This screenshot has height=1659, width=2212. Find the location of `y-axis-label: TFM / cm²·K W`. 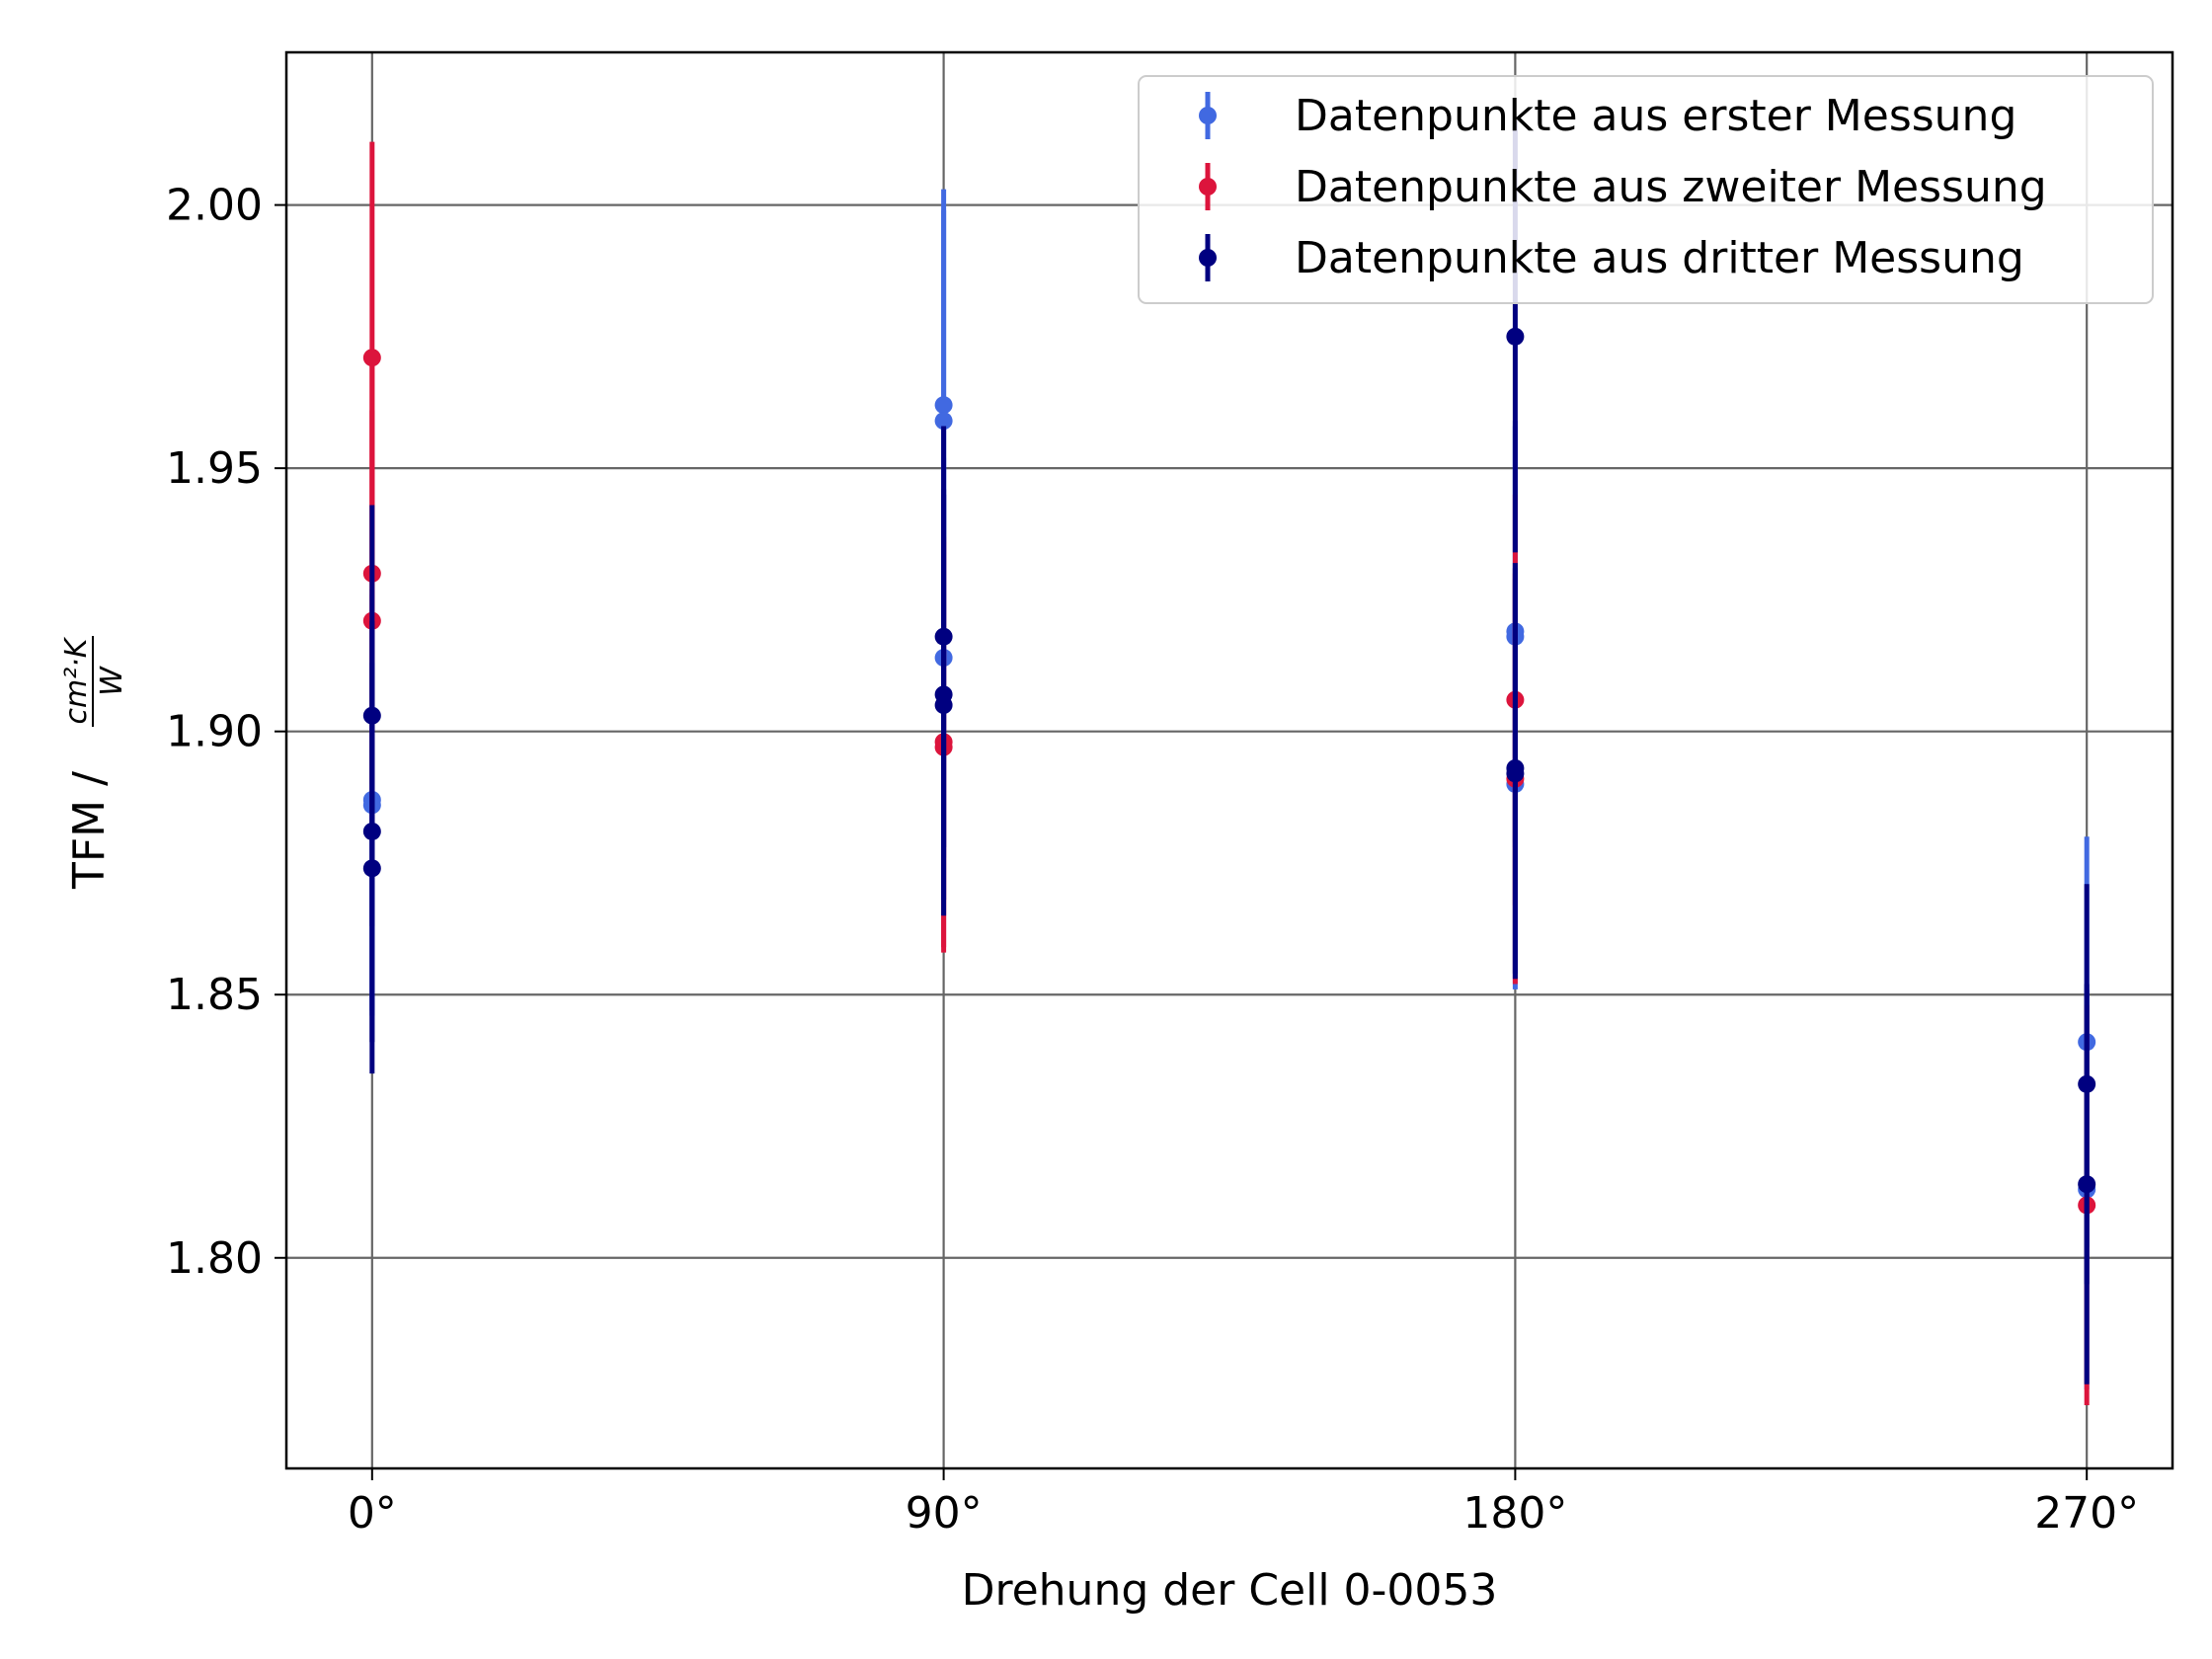

y-axis-label: TFM / cm²·K W is located at coordinates (94, 763).